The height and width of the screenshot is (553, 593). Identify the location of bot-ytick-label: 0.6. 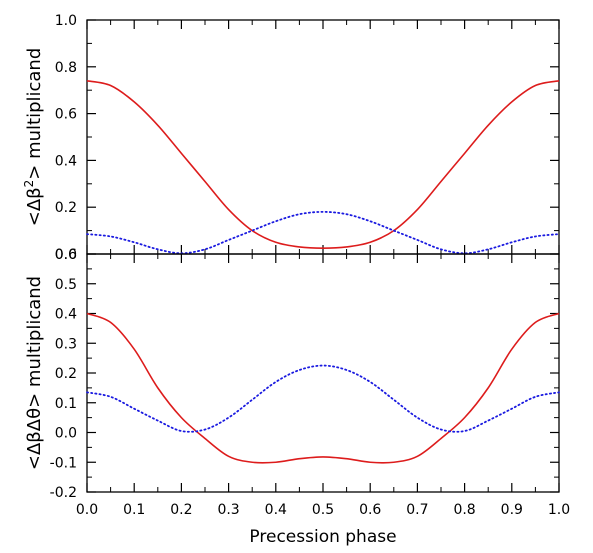
(66, 255).